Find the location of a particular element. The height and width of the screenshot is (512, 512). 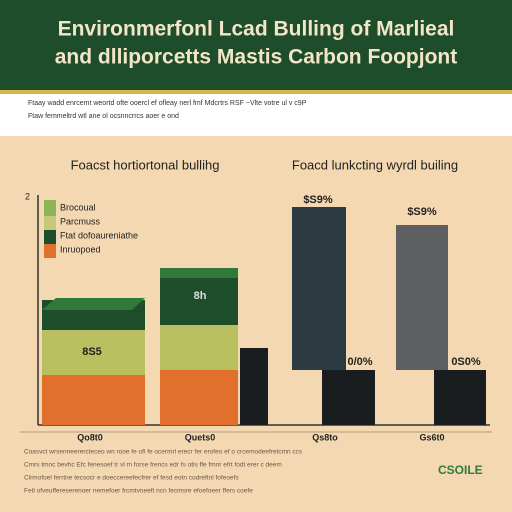

x-labels: Qo8t0 Quets0 Qs8to Gs6t0 is located at coordinates (260, 437).